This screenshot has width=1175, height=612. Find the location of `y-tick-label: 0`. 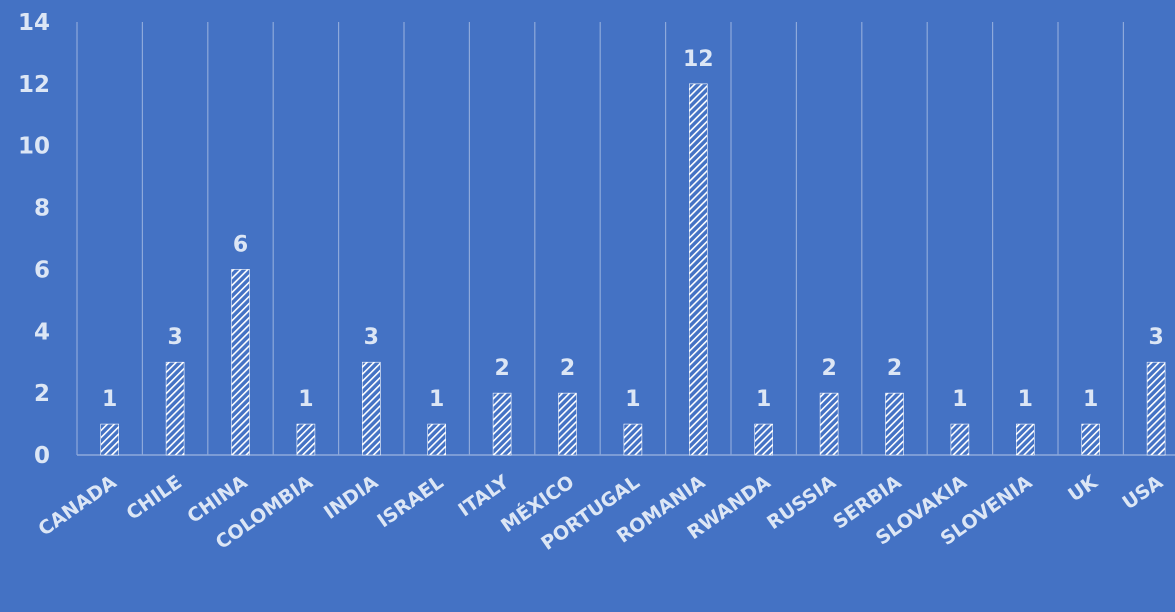

y-tick-label: 0 is located at coordinates (42, 456).